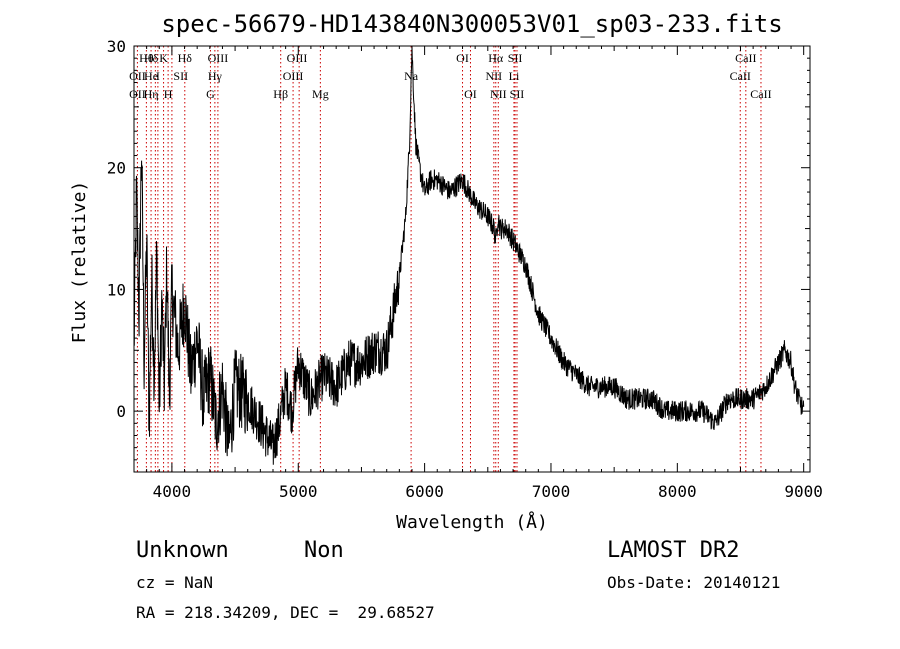 The height and width of the screenshot is (649, 900). What do you see at coordinates (551, 491) in the screenshot?
I see `x-tick-label: 7000` at bounding box center [551, 491].